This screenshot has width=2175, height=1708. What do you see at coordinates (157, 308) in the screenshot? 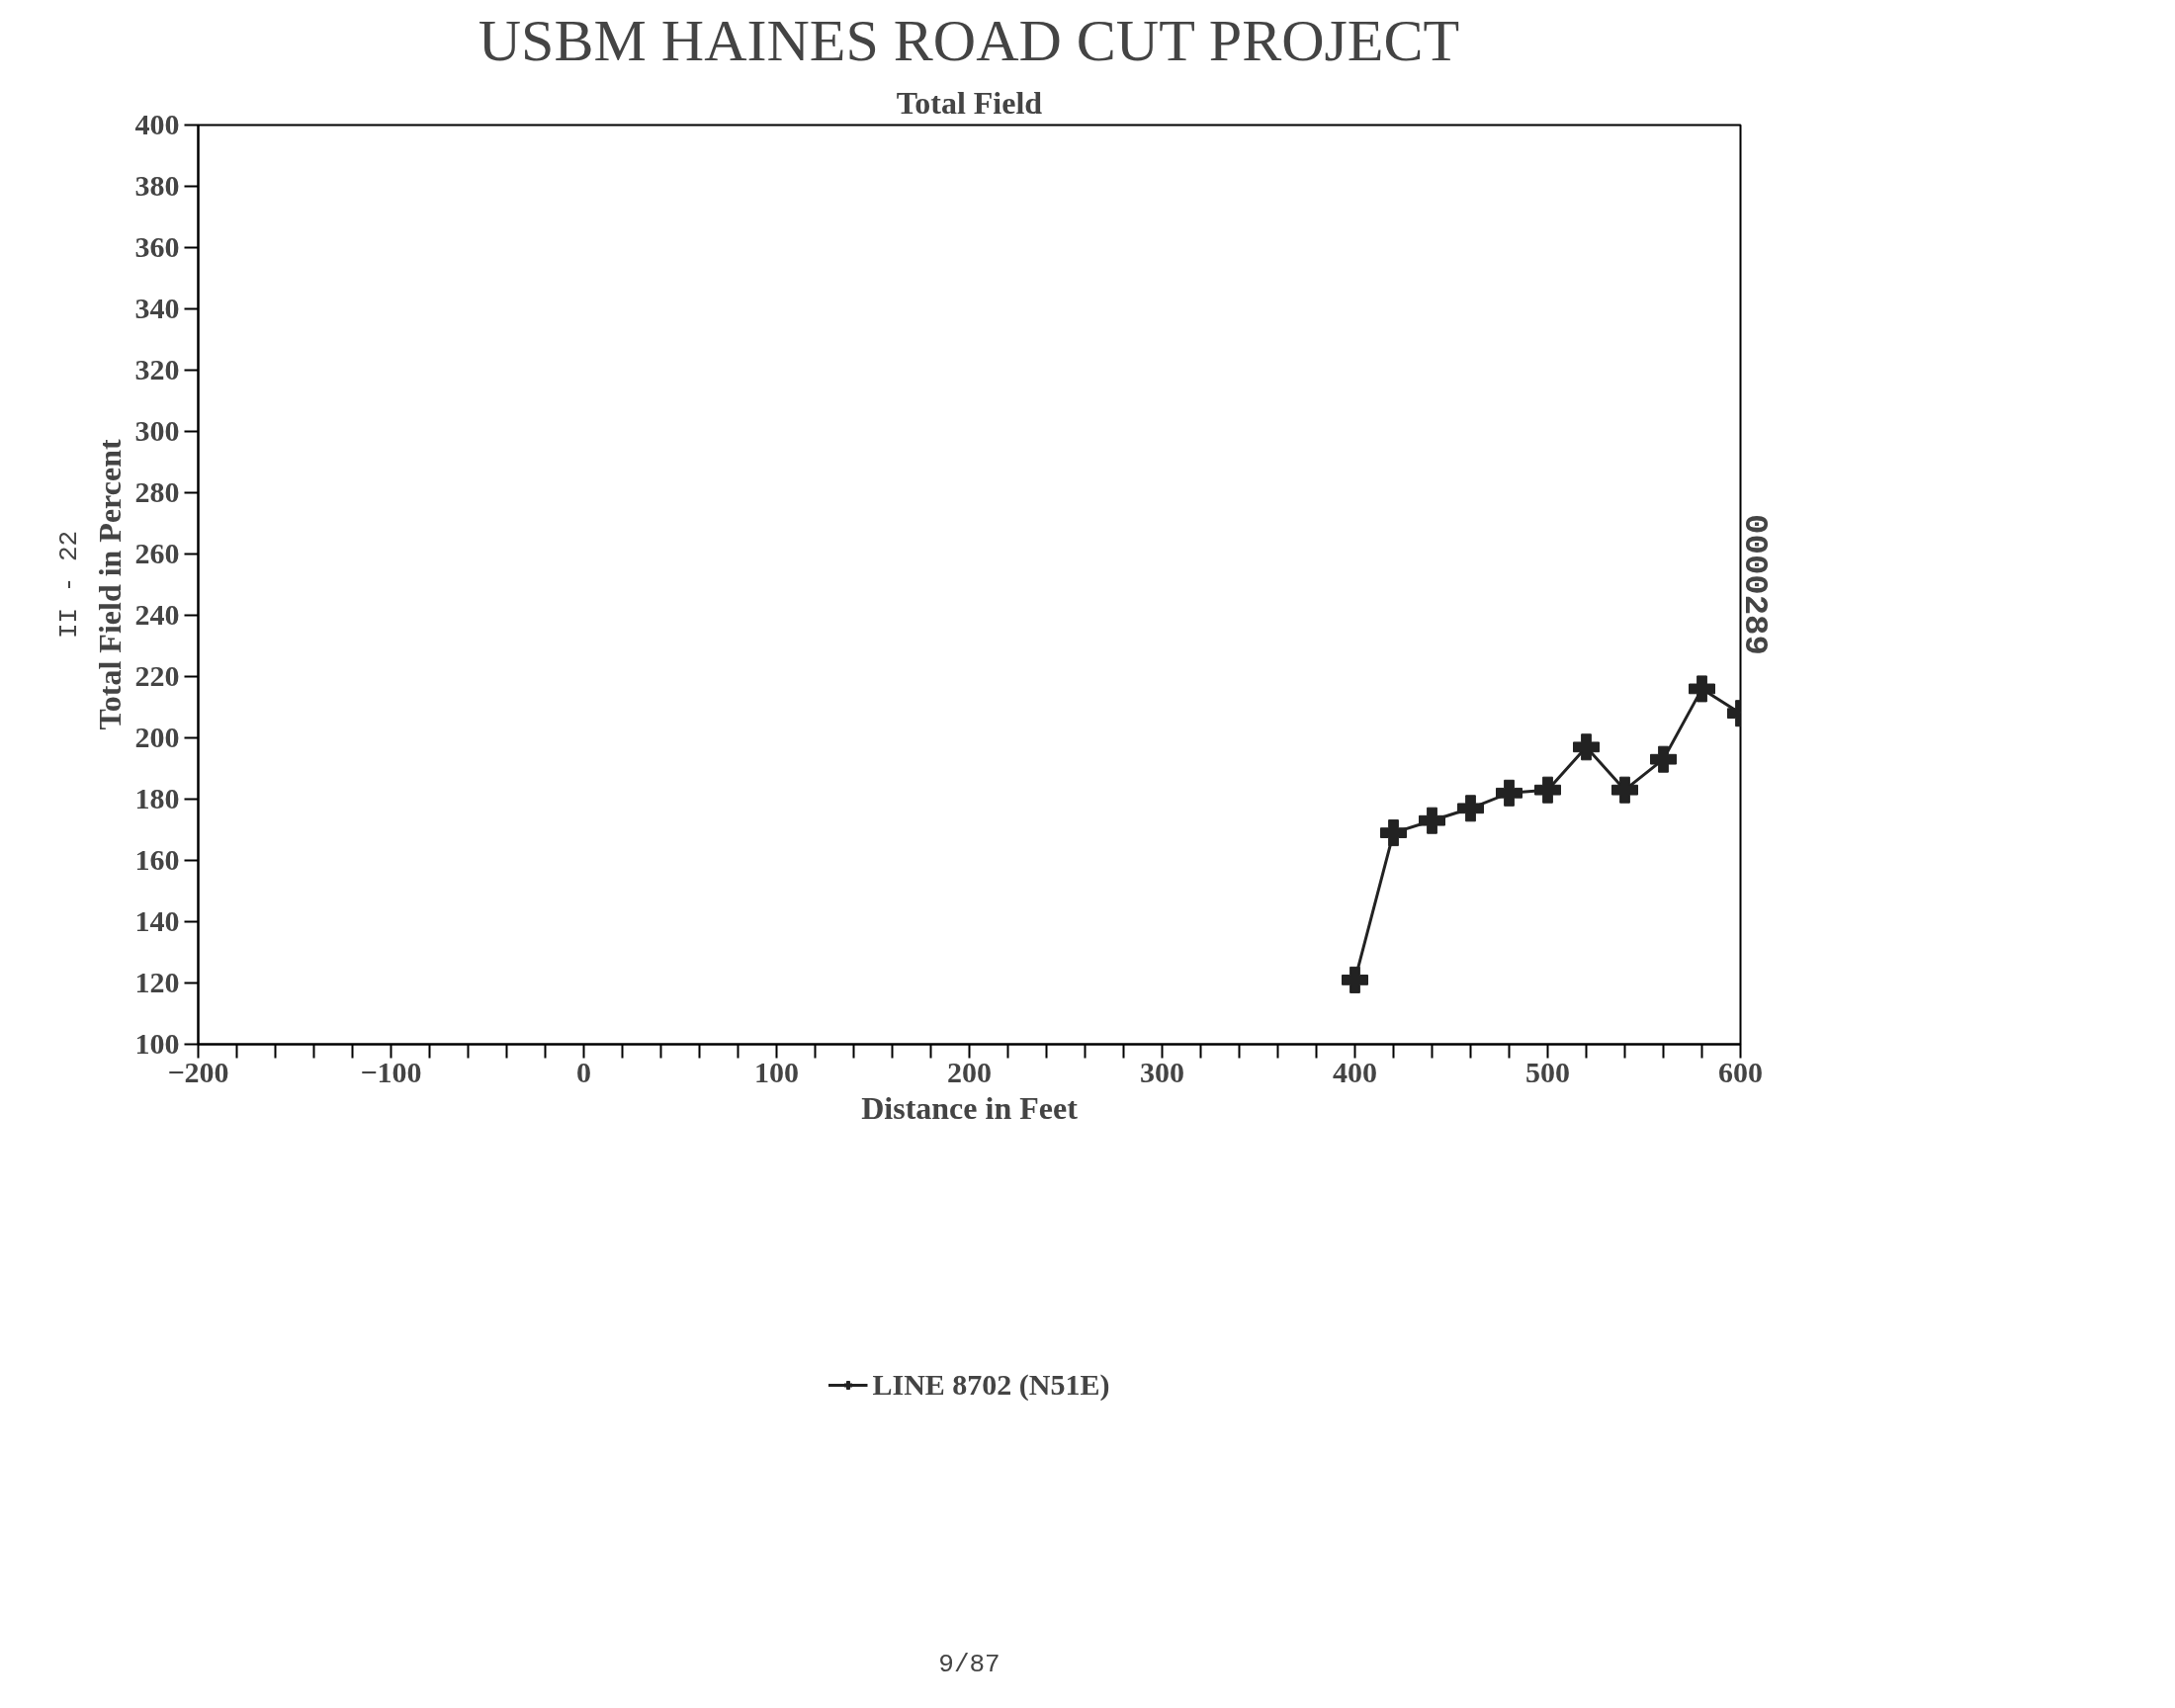
I see `y-tick-label: 340` at bounding box center [157, 308].